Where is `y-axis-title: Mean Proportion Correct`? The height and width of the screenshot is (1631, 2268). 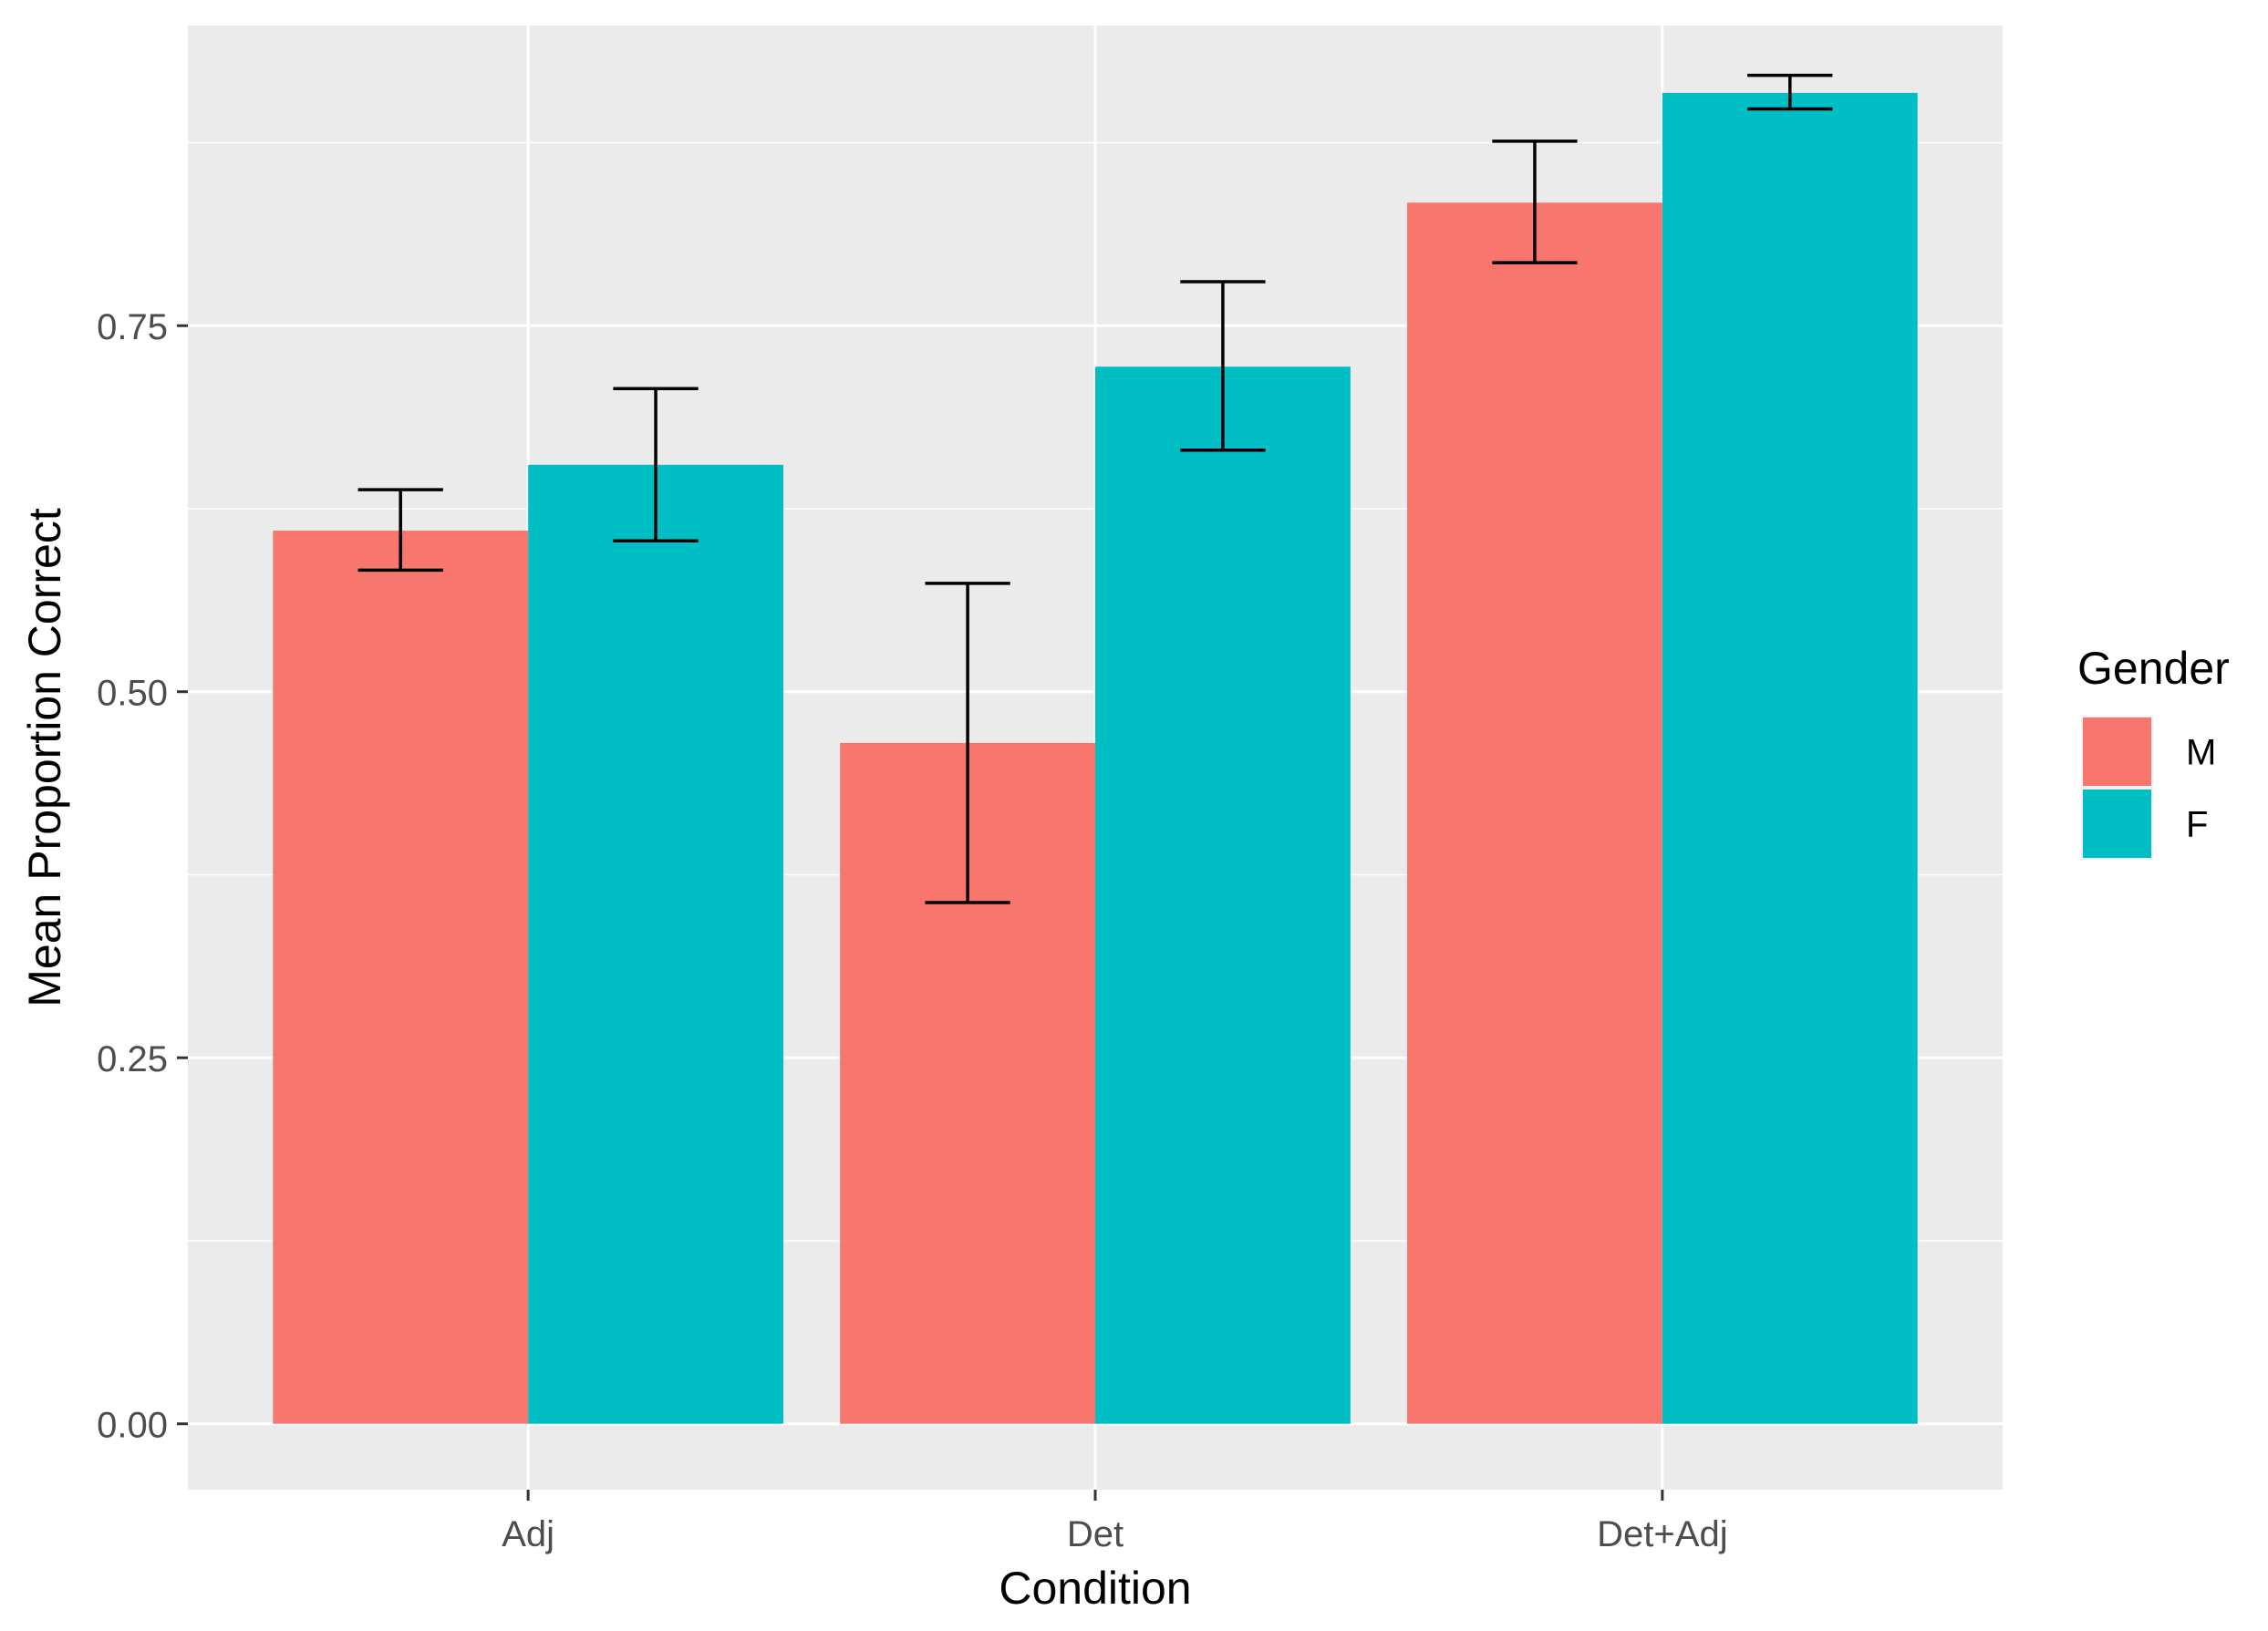 y-axis-title: Mean Proportion Correct is located at coordinates (44, 758).